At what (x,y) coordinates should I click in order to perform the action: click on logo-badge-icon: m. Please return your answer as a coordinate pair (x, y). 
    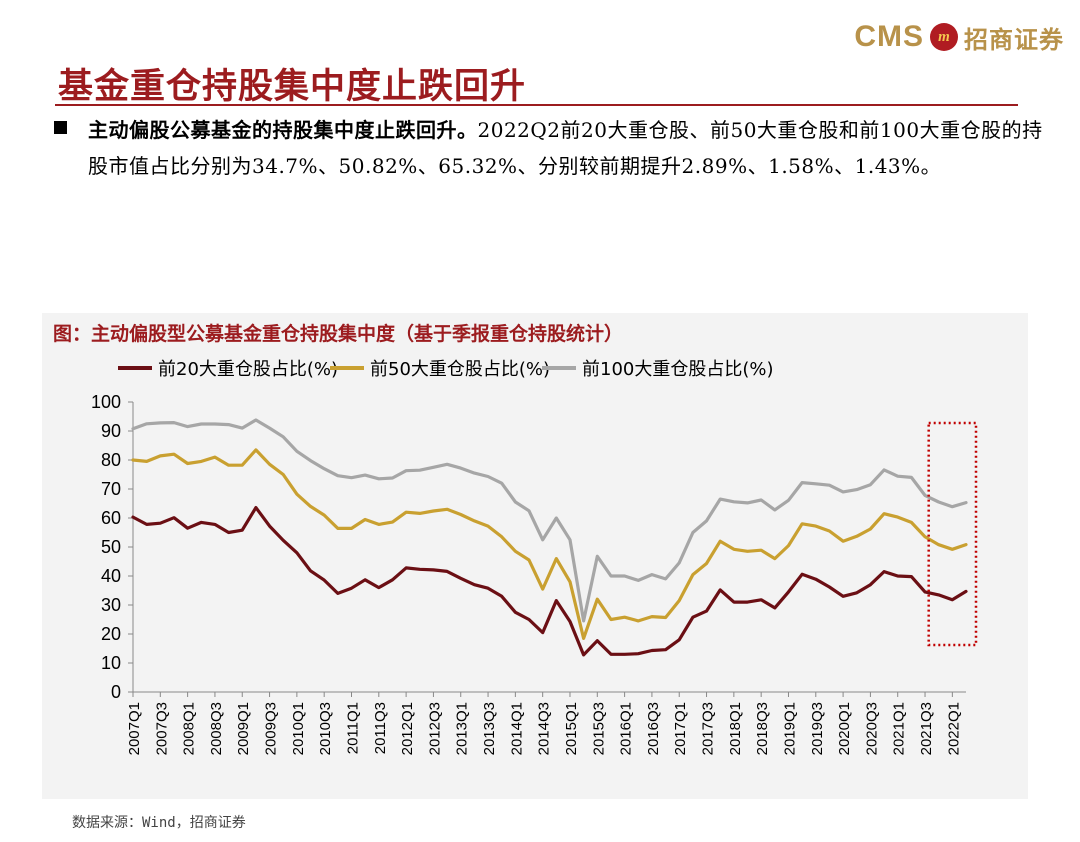
    Looking at the image, I should click on (944, 37).